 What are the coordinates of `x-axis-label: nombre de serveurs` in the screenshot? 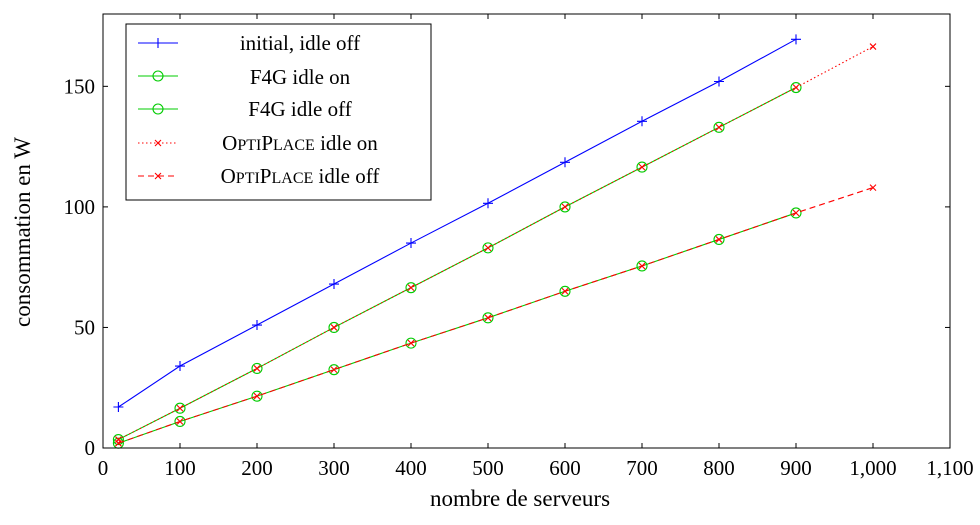 It's located at (520, 498).